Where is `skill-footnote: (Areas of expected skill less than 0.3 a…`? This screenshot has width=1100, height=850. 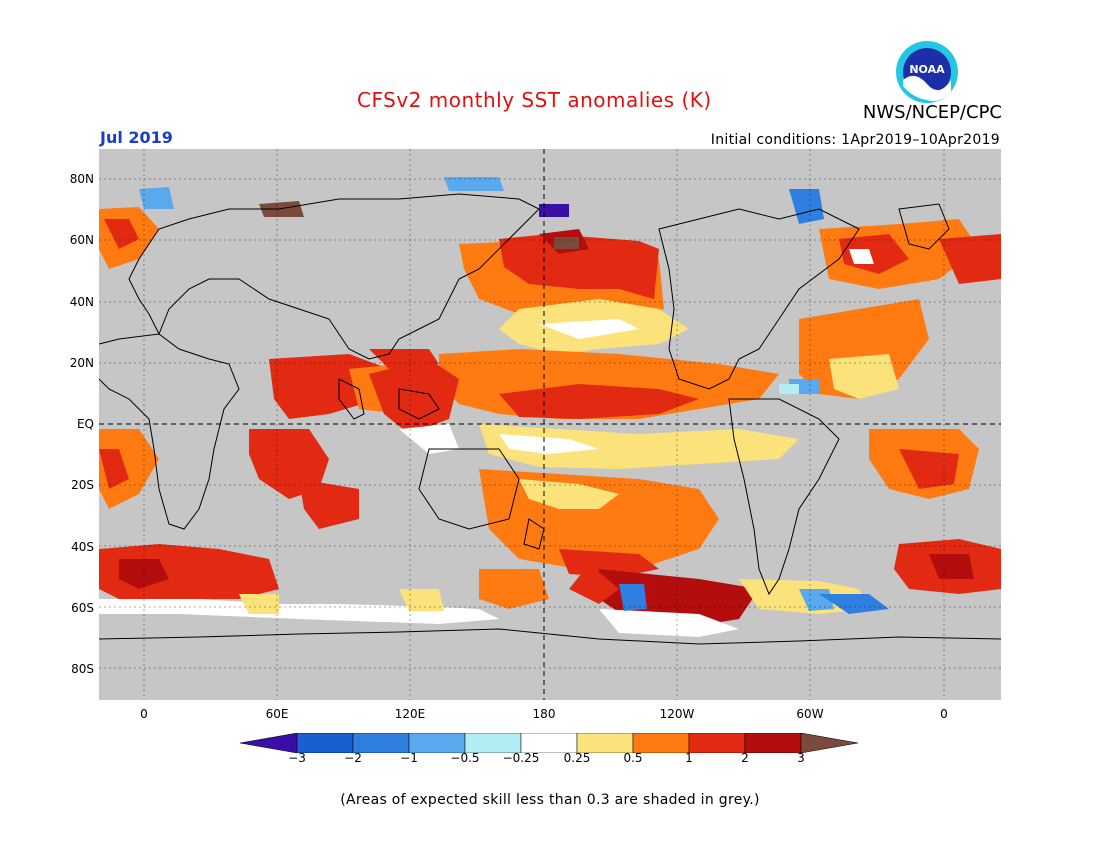
skill-footnote: (Areas of expected skill less than 0.3 a… is located at coordinates (550, 800).